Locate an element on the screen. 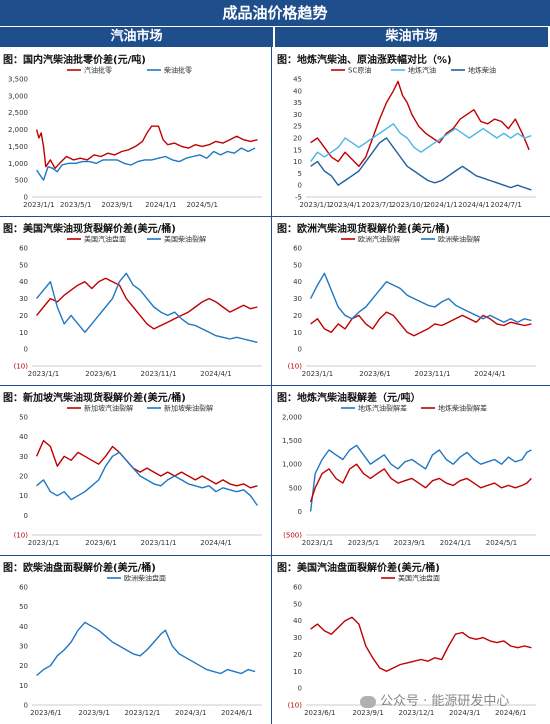 The width and height of the screenshot is (550, 724). chart-title: 图：国内汽柴油批零价差(元/吨) is located at coordinates (74, 60).